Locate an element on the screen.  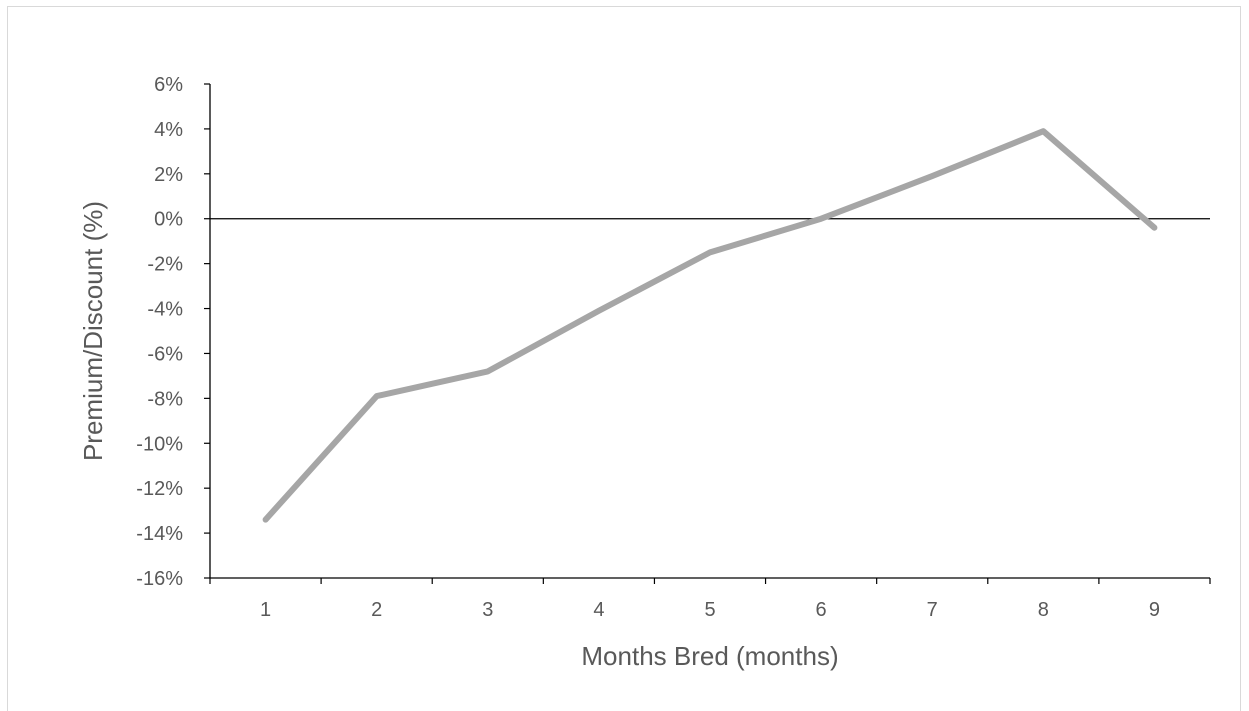
x-tick-label: 8 is located at coordinates (1043, 610).